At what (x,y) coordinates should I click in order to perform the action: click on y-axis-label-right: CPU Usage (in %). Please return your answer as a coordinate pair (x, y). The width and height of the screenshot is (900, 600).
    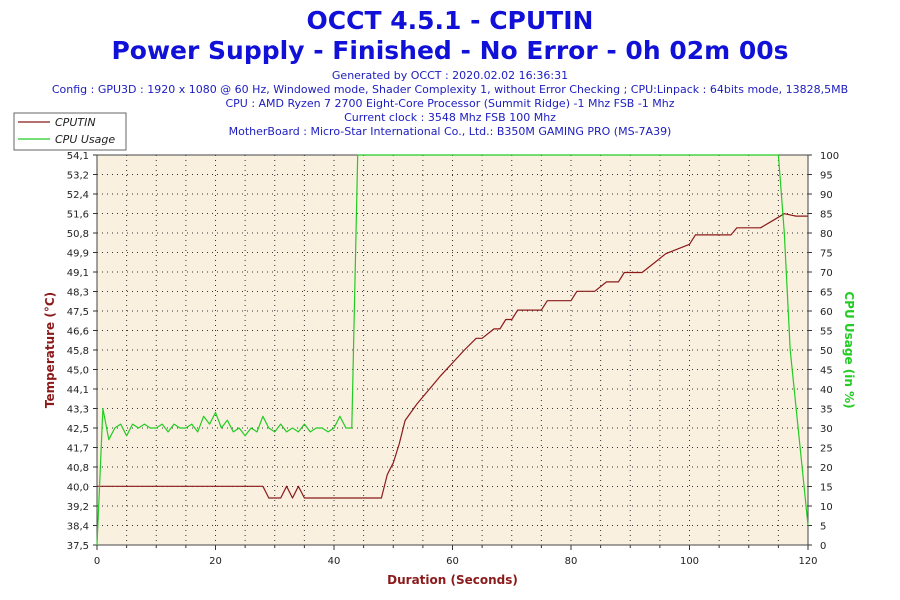
    Looking at the image, I should click on (849, 349).